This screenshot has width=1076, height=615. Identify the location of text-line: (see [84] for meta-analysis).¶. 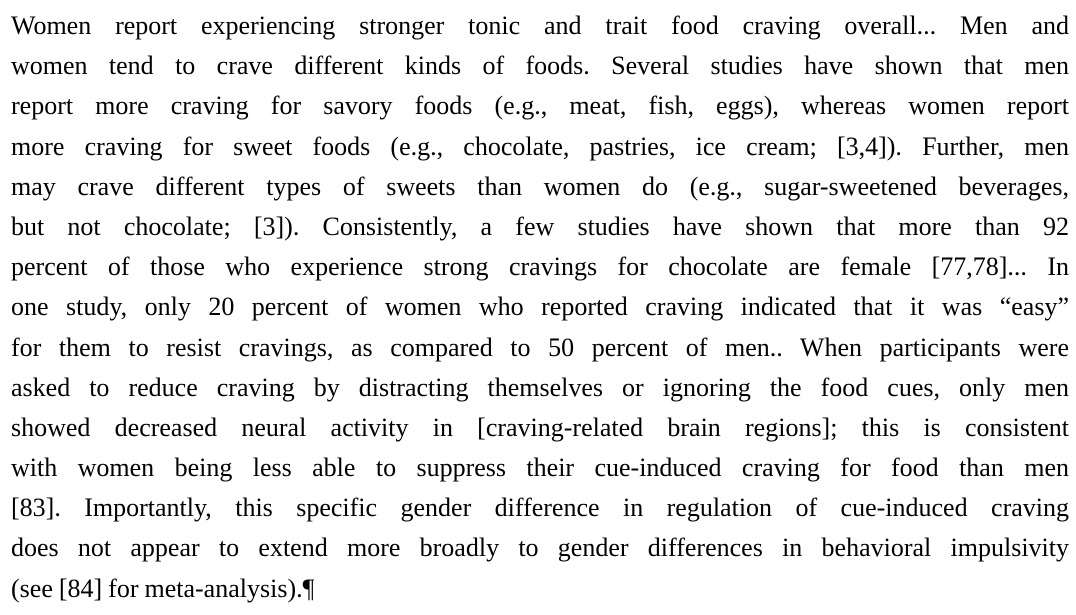
(163, 588).